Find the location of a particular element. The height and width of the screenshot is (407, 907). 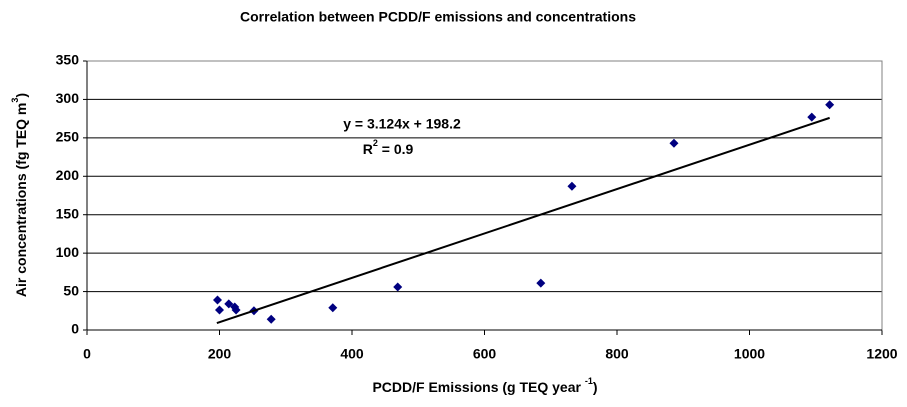

x-tick-label: 400 is located at coordinates (352, 354).